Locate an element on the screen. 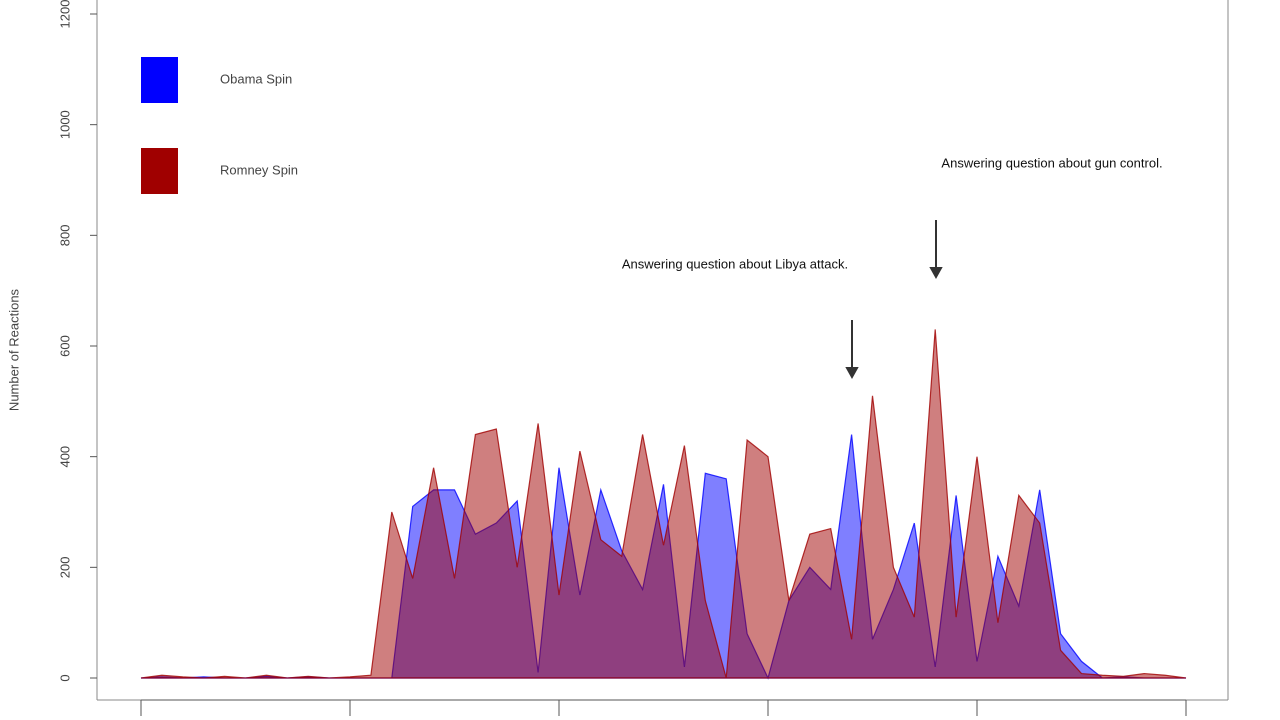 This screenshot has height=720, width=1280. y-tick-label: 200 is located at coordinates (64, 567).